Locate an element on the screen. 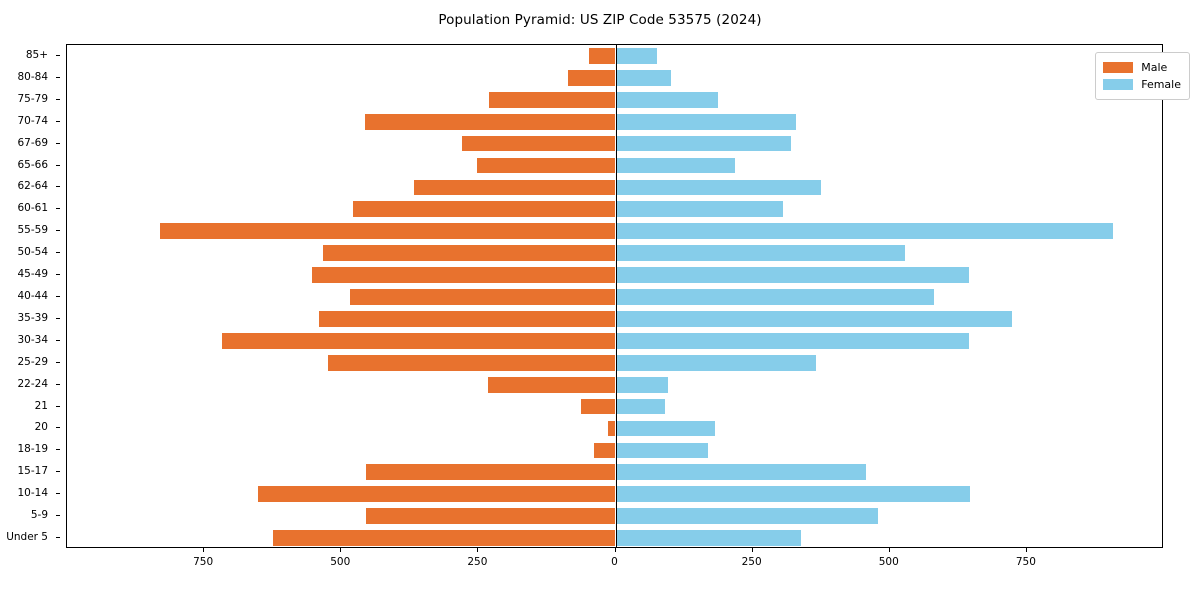 The height and width of the screenshot is (600, 1200). x-axis-tick-label: 500 is located at coordinates (888, 562).